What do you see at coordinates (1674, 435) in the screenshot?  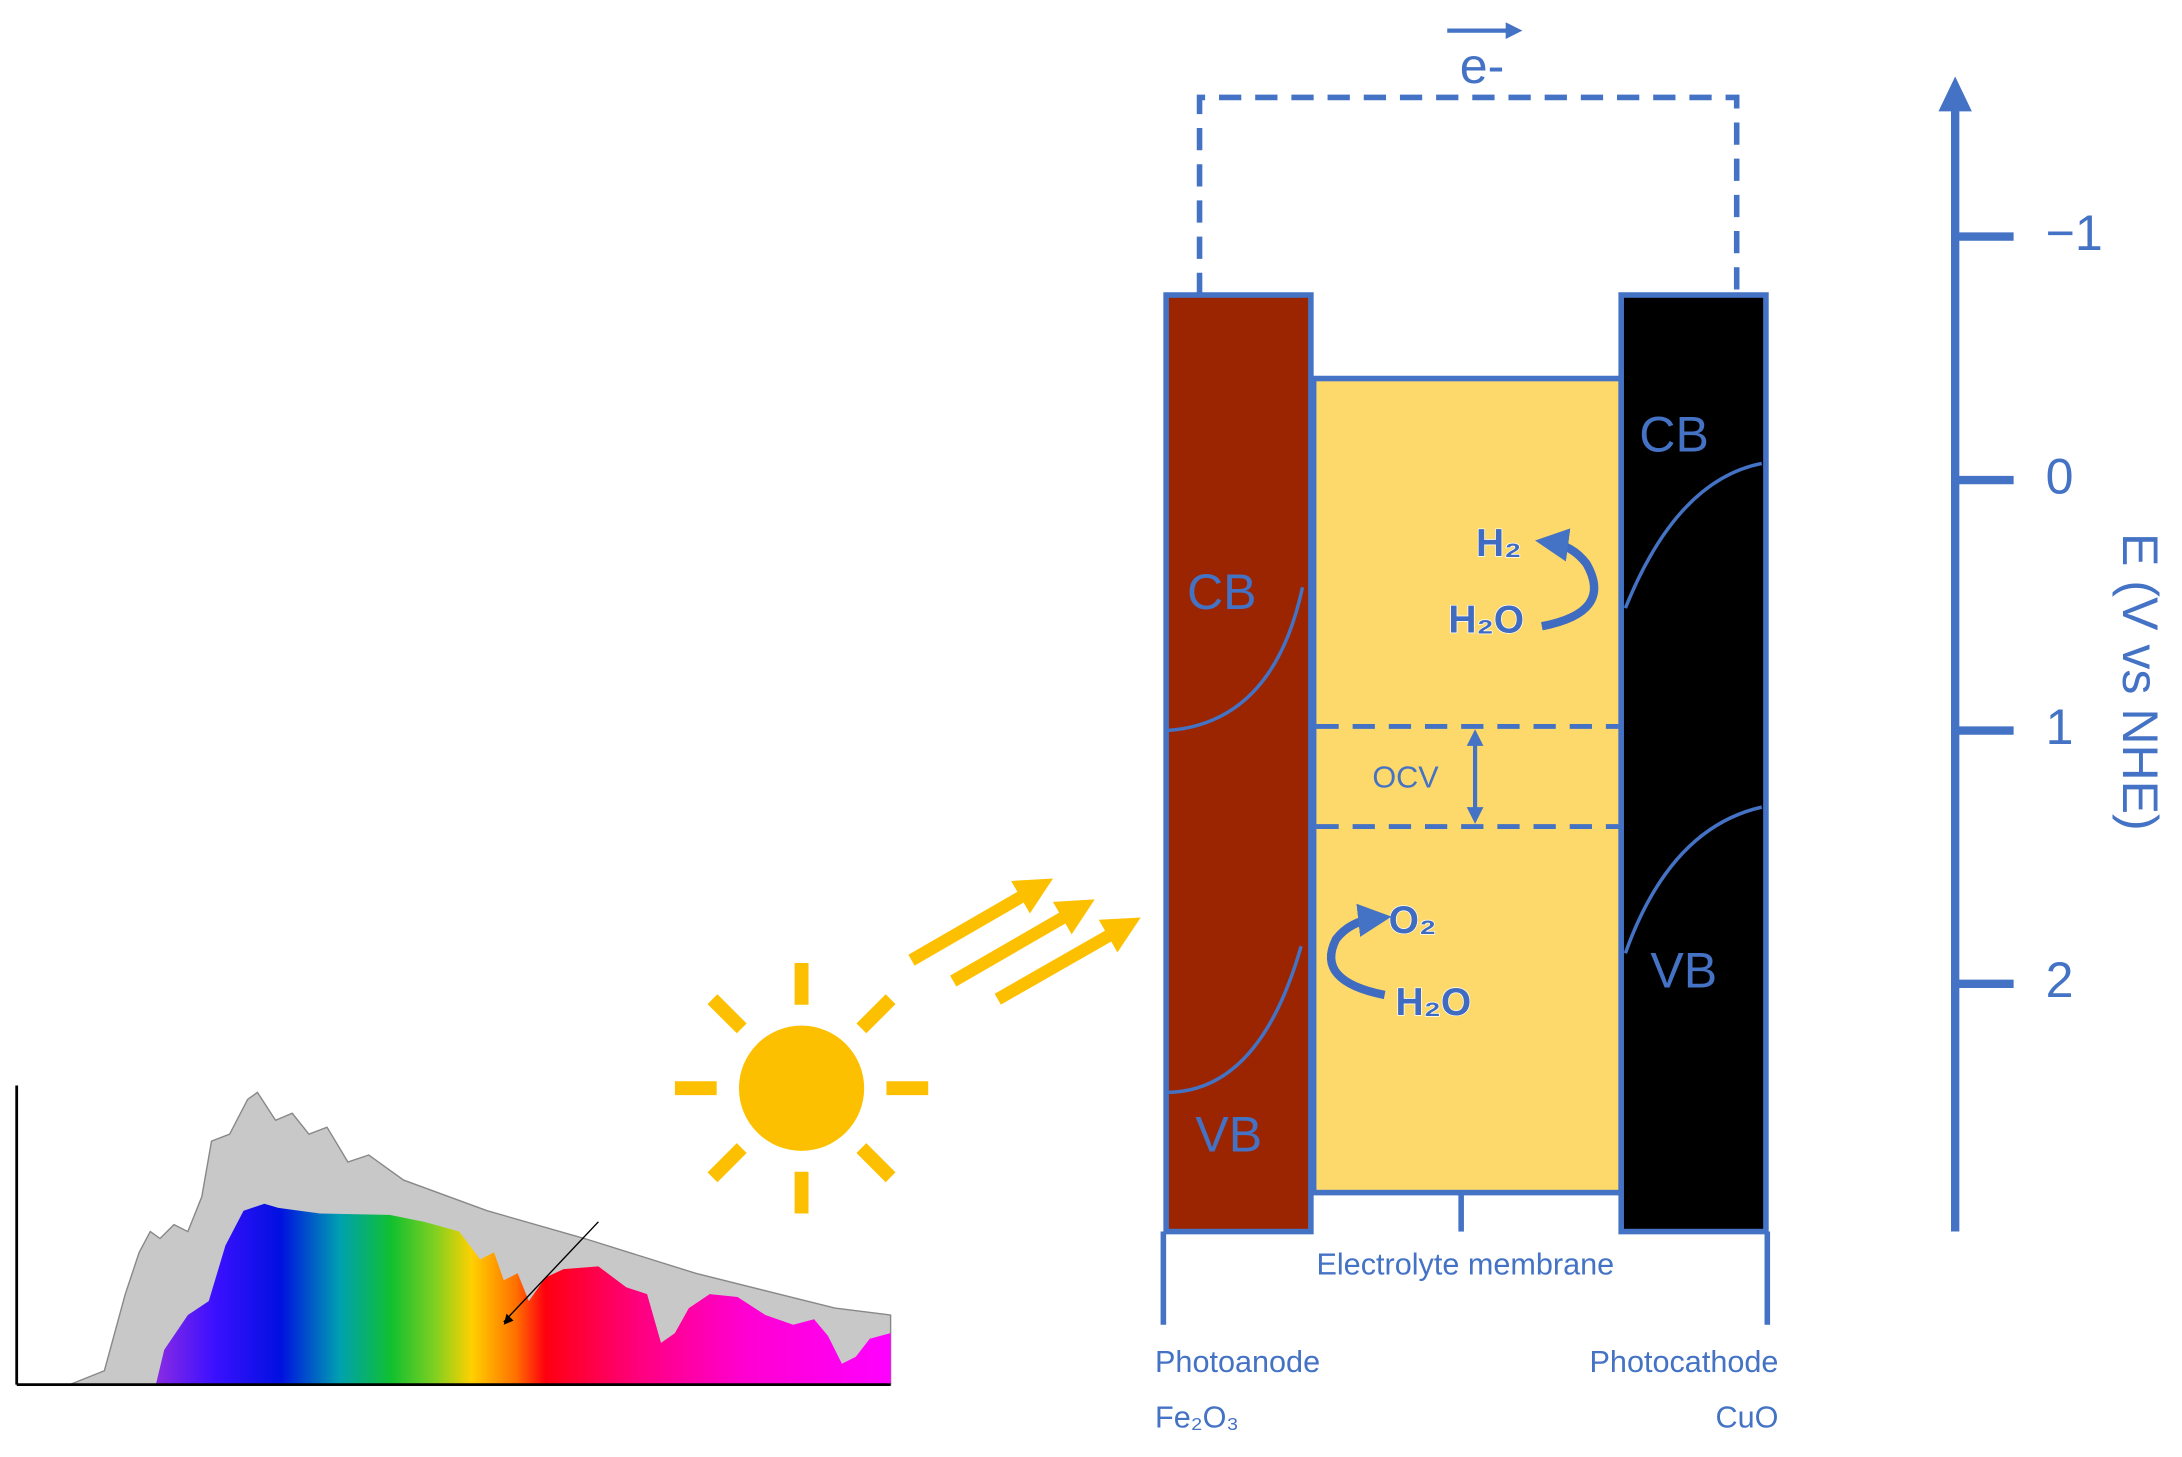 I see `cathode-cb: CB` at bounding box center [1674, 435].